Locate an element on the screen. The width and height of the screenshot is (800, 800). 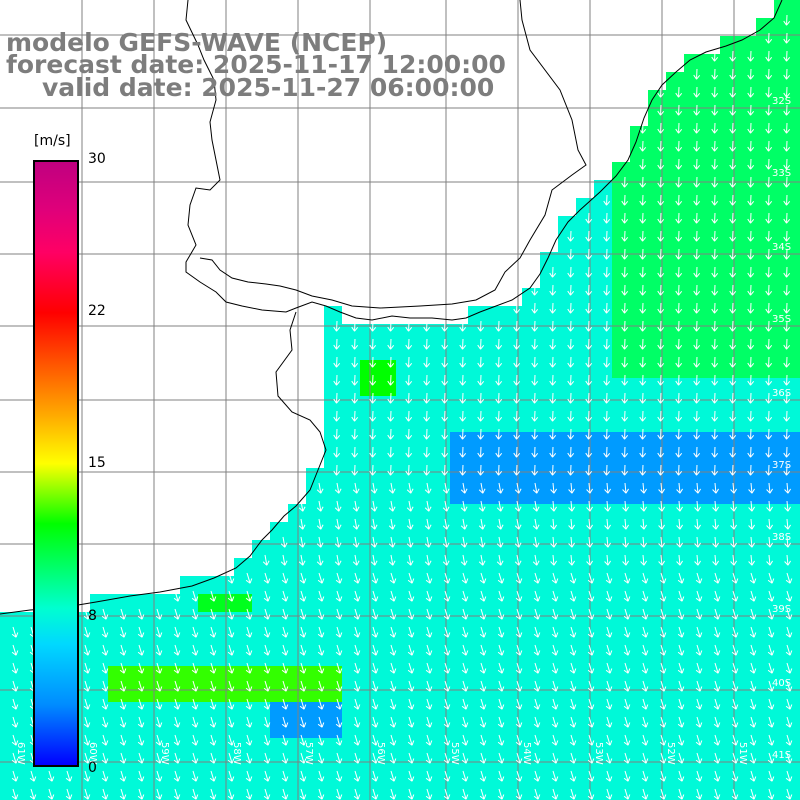
colorbar-tick-label: 15 is located at coordinates (97, 463).